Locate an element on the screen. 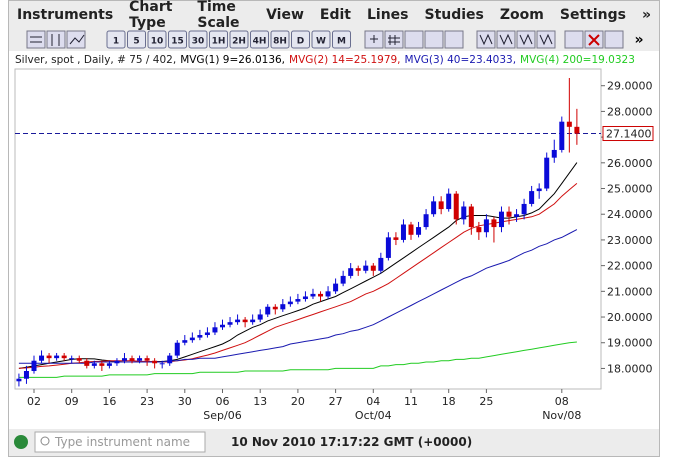  y-tick-label: 22.0000 is located at coordinates (630, 266).